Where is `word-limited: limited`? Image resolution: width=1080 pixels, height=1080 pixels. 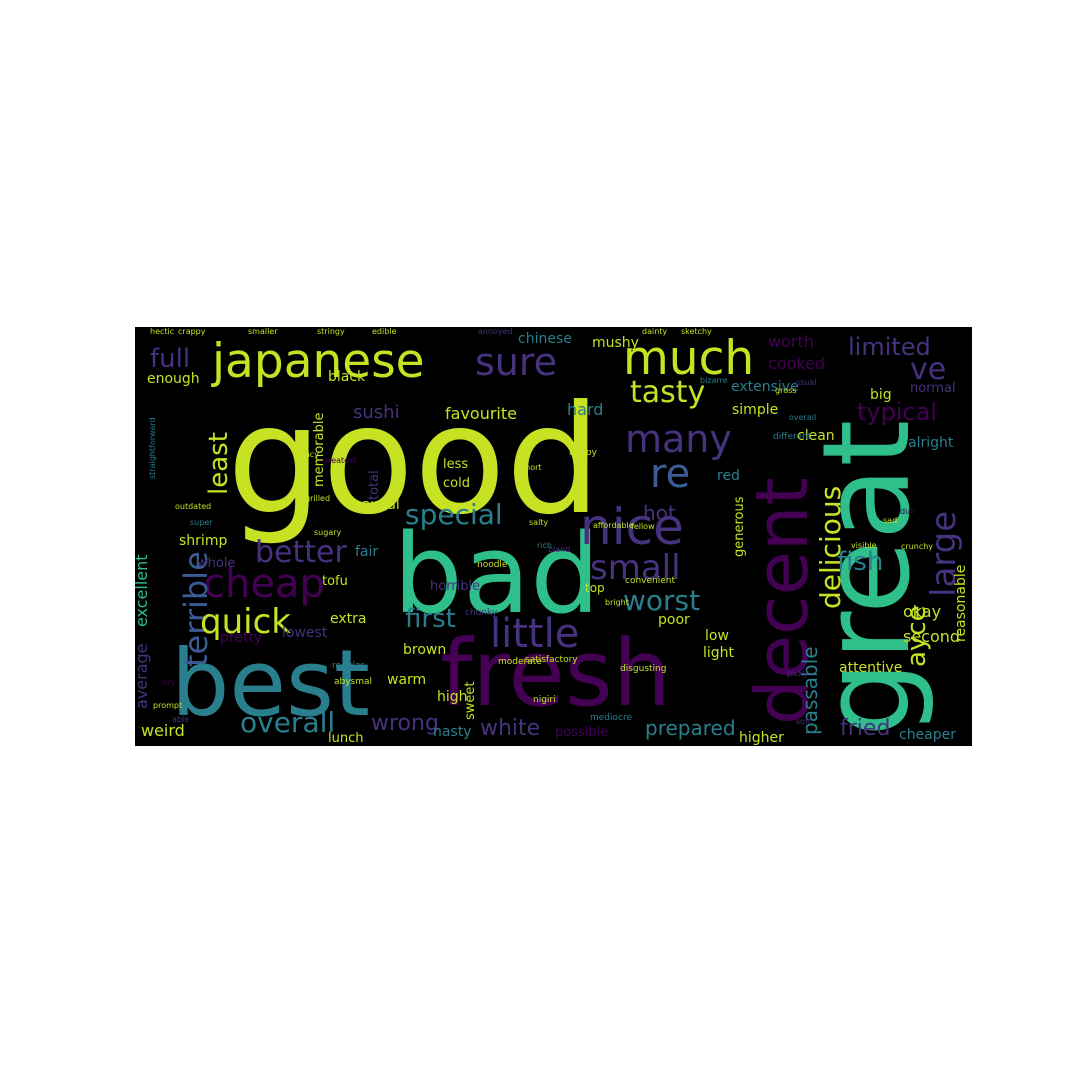 word-limited: limited is located at coordinates (889, 347).